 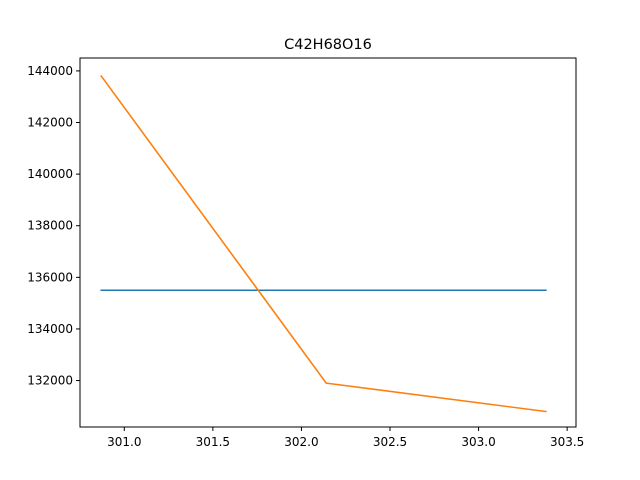 I want to click on y-tick-label: 132000, so click(x=50, y=381).